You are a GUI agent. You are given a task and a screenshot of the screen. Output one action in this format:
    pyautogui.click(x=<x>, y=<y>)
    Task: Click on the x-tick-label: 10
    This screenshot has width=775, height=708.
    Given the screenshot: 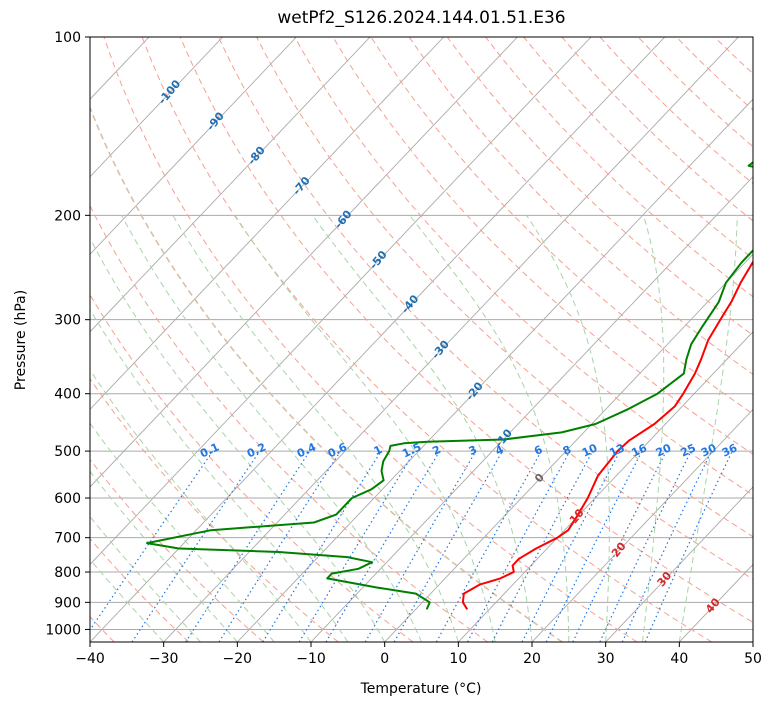 What is the action you would take?
    pyautogui.click(x=458, y=659)
    